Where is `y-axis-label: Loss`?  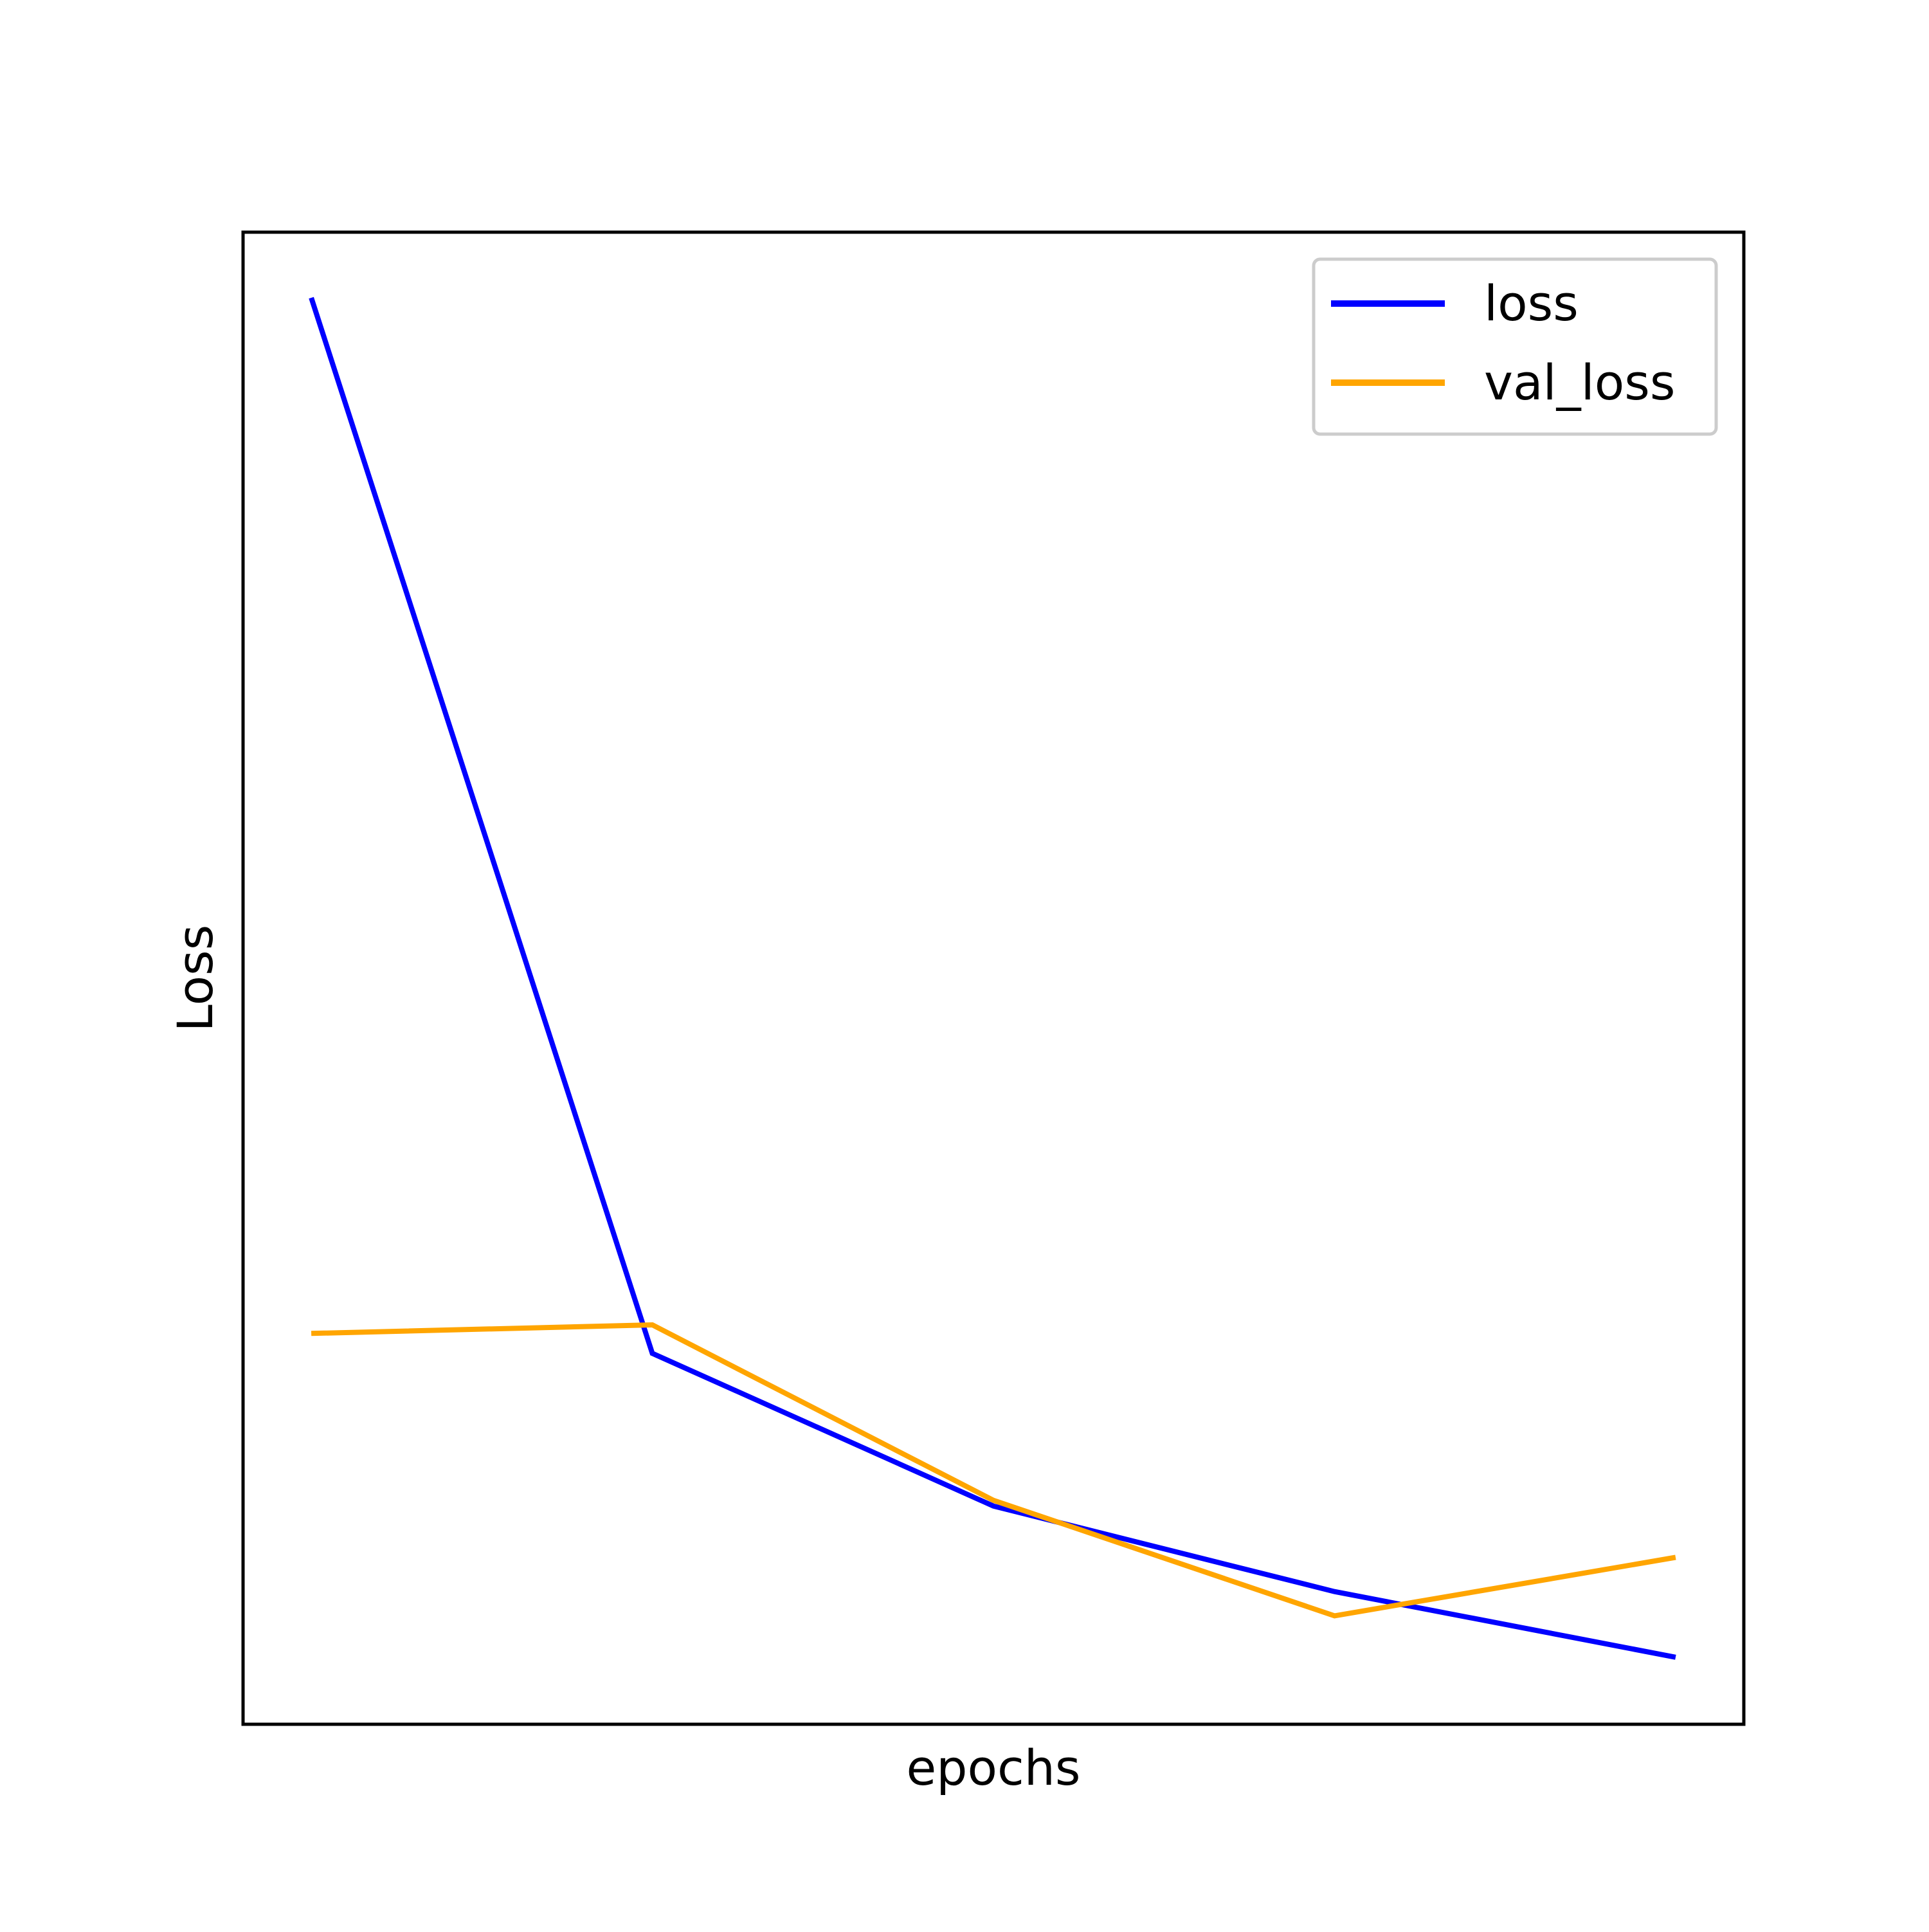 y-axis-label: Loss is located at coordinates (195, 979).